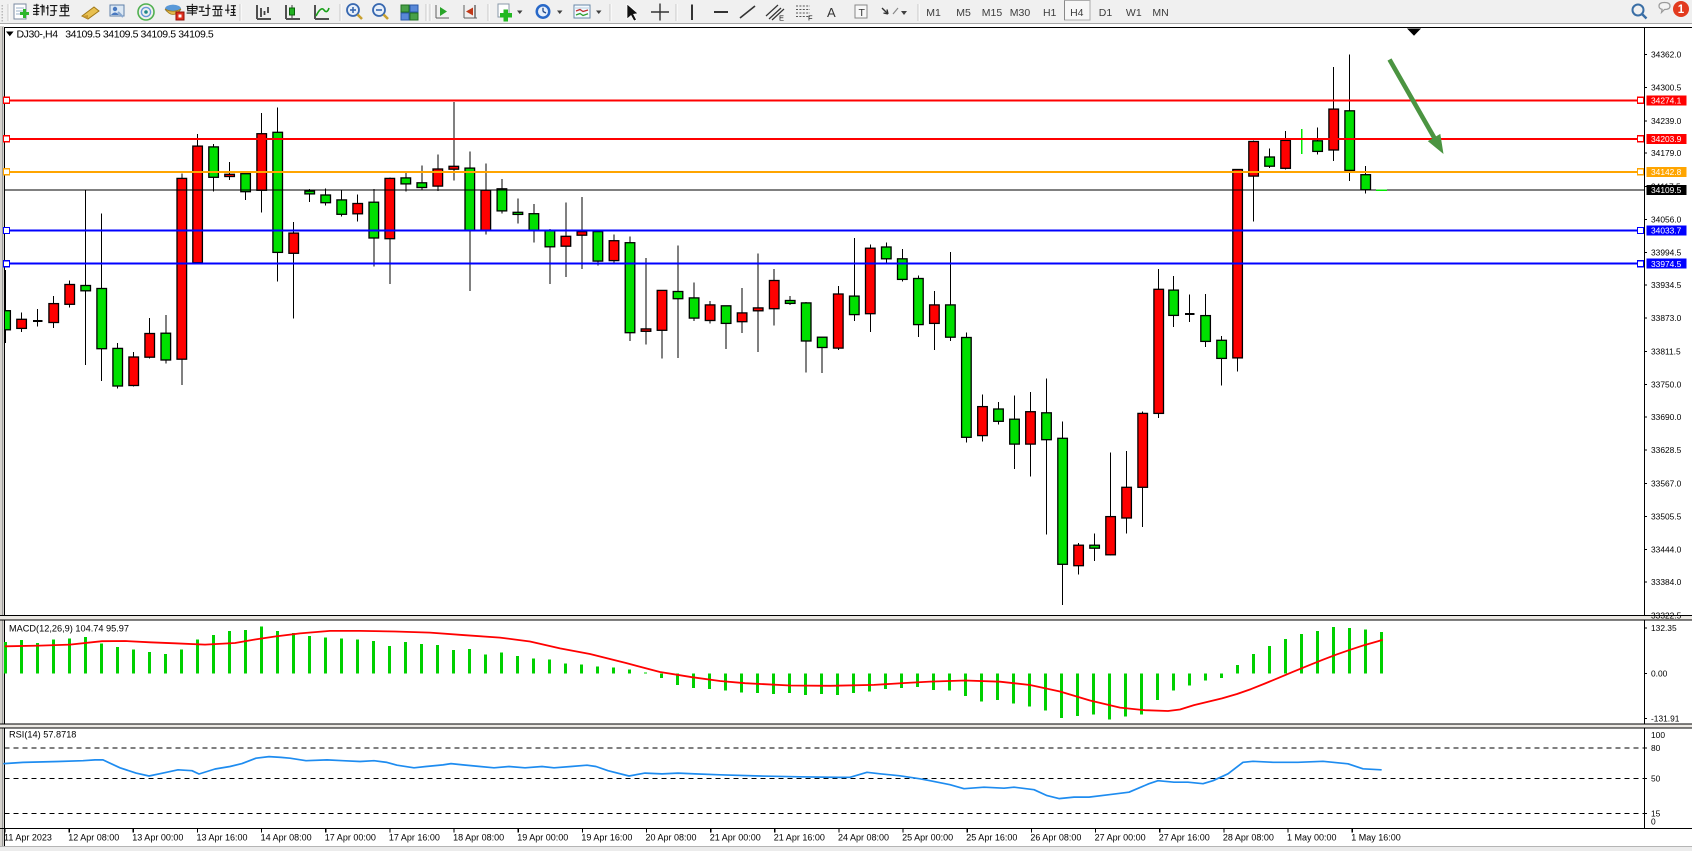  What do you see at coordinates (781, 18) in the screenshot?
I see `svg-text: E` at bounding box center [781, 18].